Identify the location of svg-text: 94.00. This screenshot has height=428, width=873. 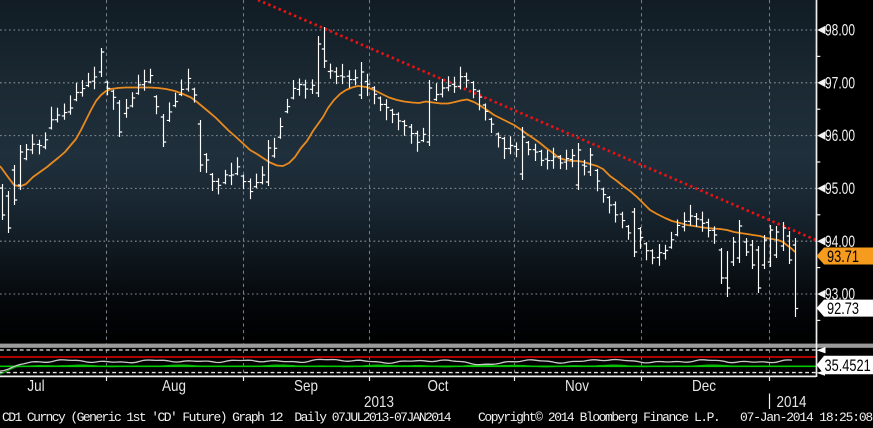
(840, 242).